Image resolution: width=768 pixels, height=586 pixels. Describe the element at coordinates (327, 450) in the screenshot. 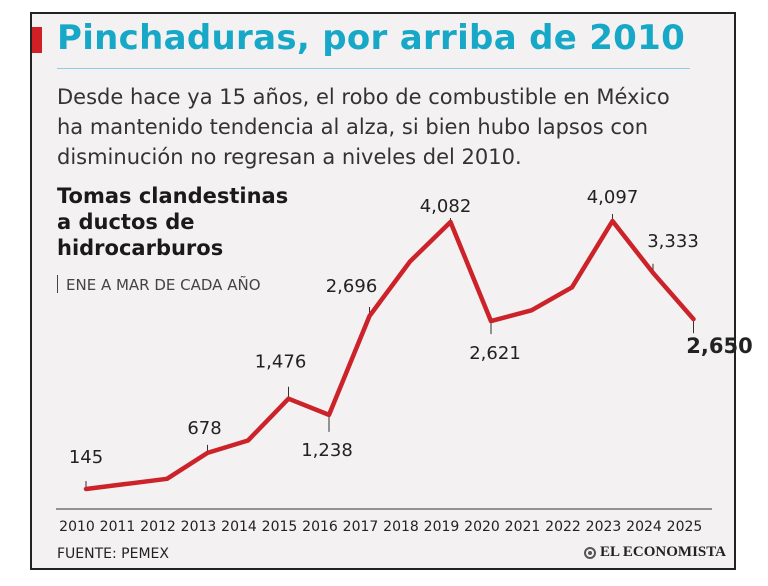

I see `data-label: 1,238` at that location.